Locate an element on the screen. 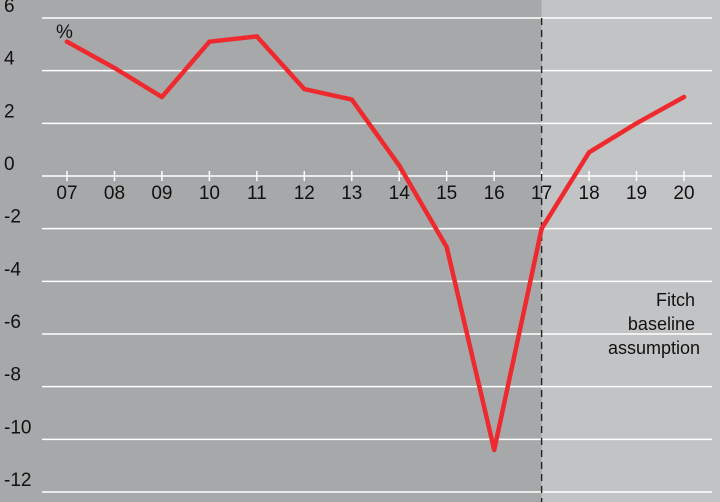 Image resolution: width=720 pixels, height=502 pixels. annotation-line-3: assumption is located at coordinates (654, 348).